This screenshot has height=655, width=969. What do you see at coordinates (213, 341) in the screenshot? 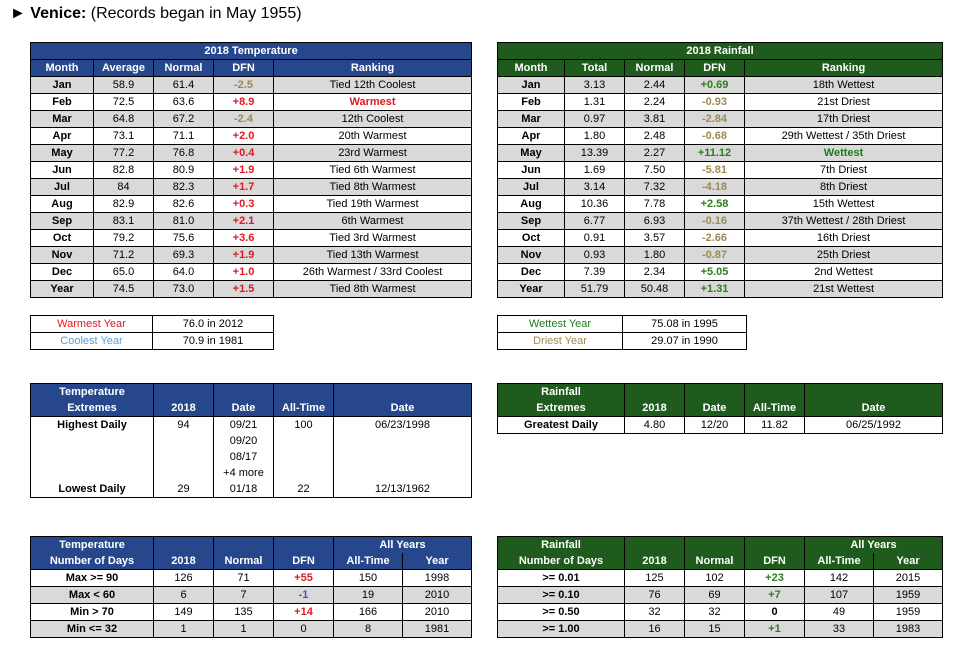
I see `coolest-year-value: 70.9 in 1981` at bounding box center [213, 341].